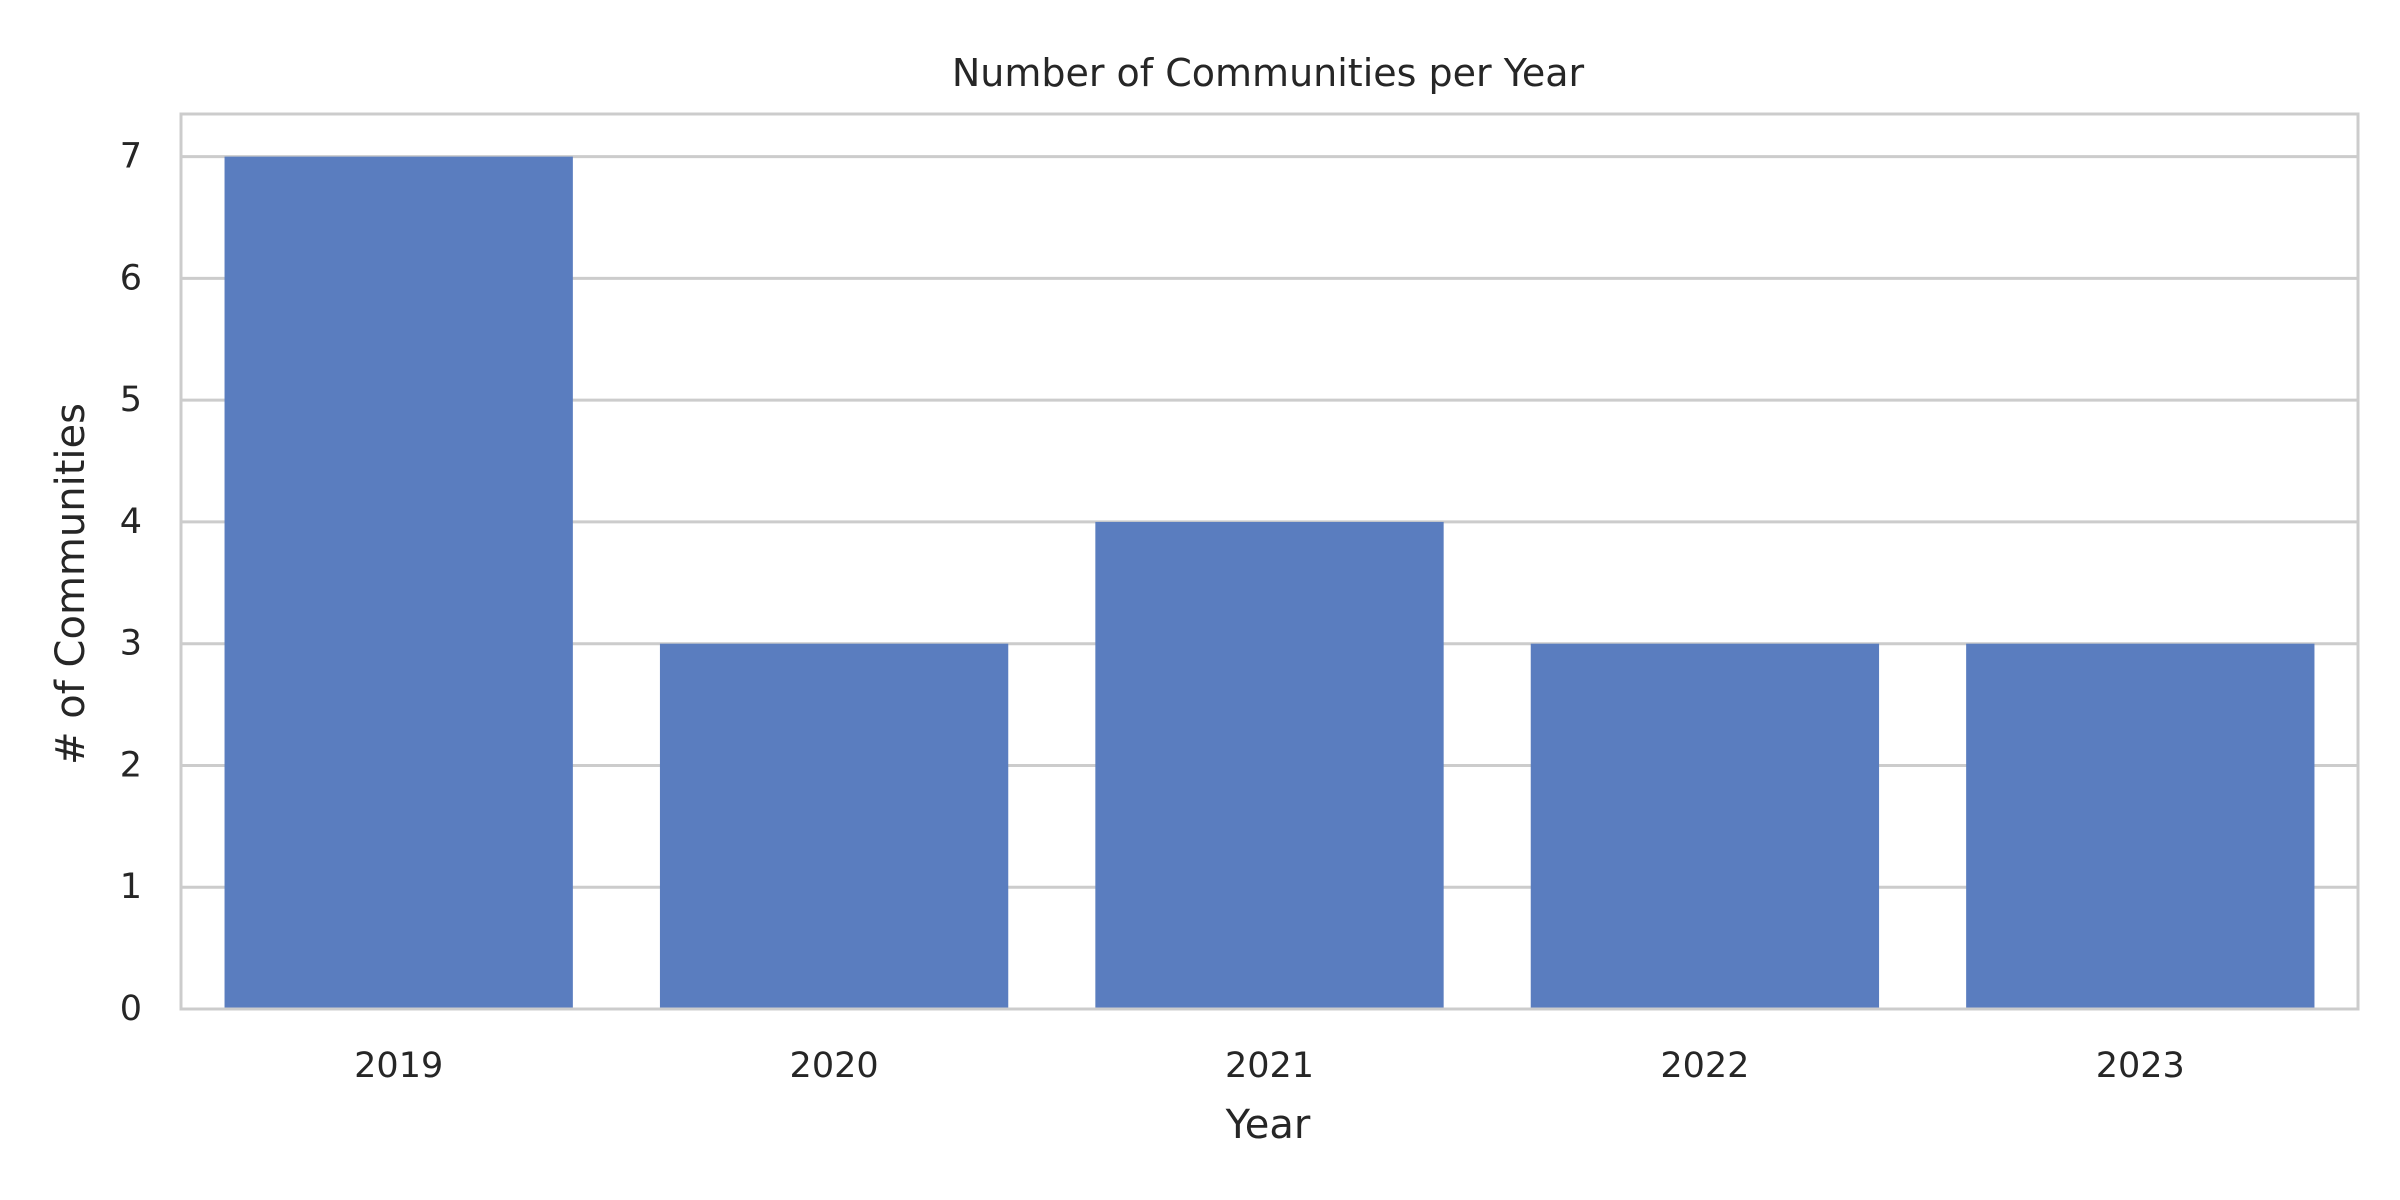 The width and height of the screenshot is (2400, 1200). I want to click on y-tick-label: 5, so click(131, 400).